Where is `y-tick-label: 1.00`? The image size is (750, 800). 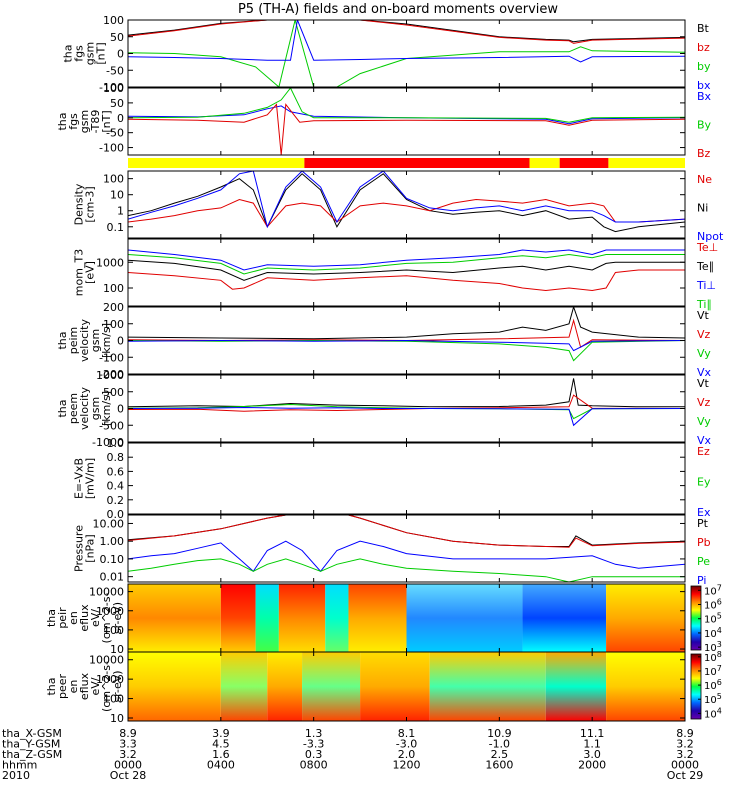 y-tick-label: 1.00 is located at coordinates (112, 541).